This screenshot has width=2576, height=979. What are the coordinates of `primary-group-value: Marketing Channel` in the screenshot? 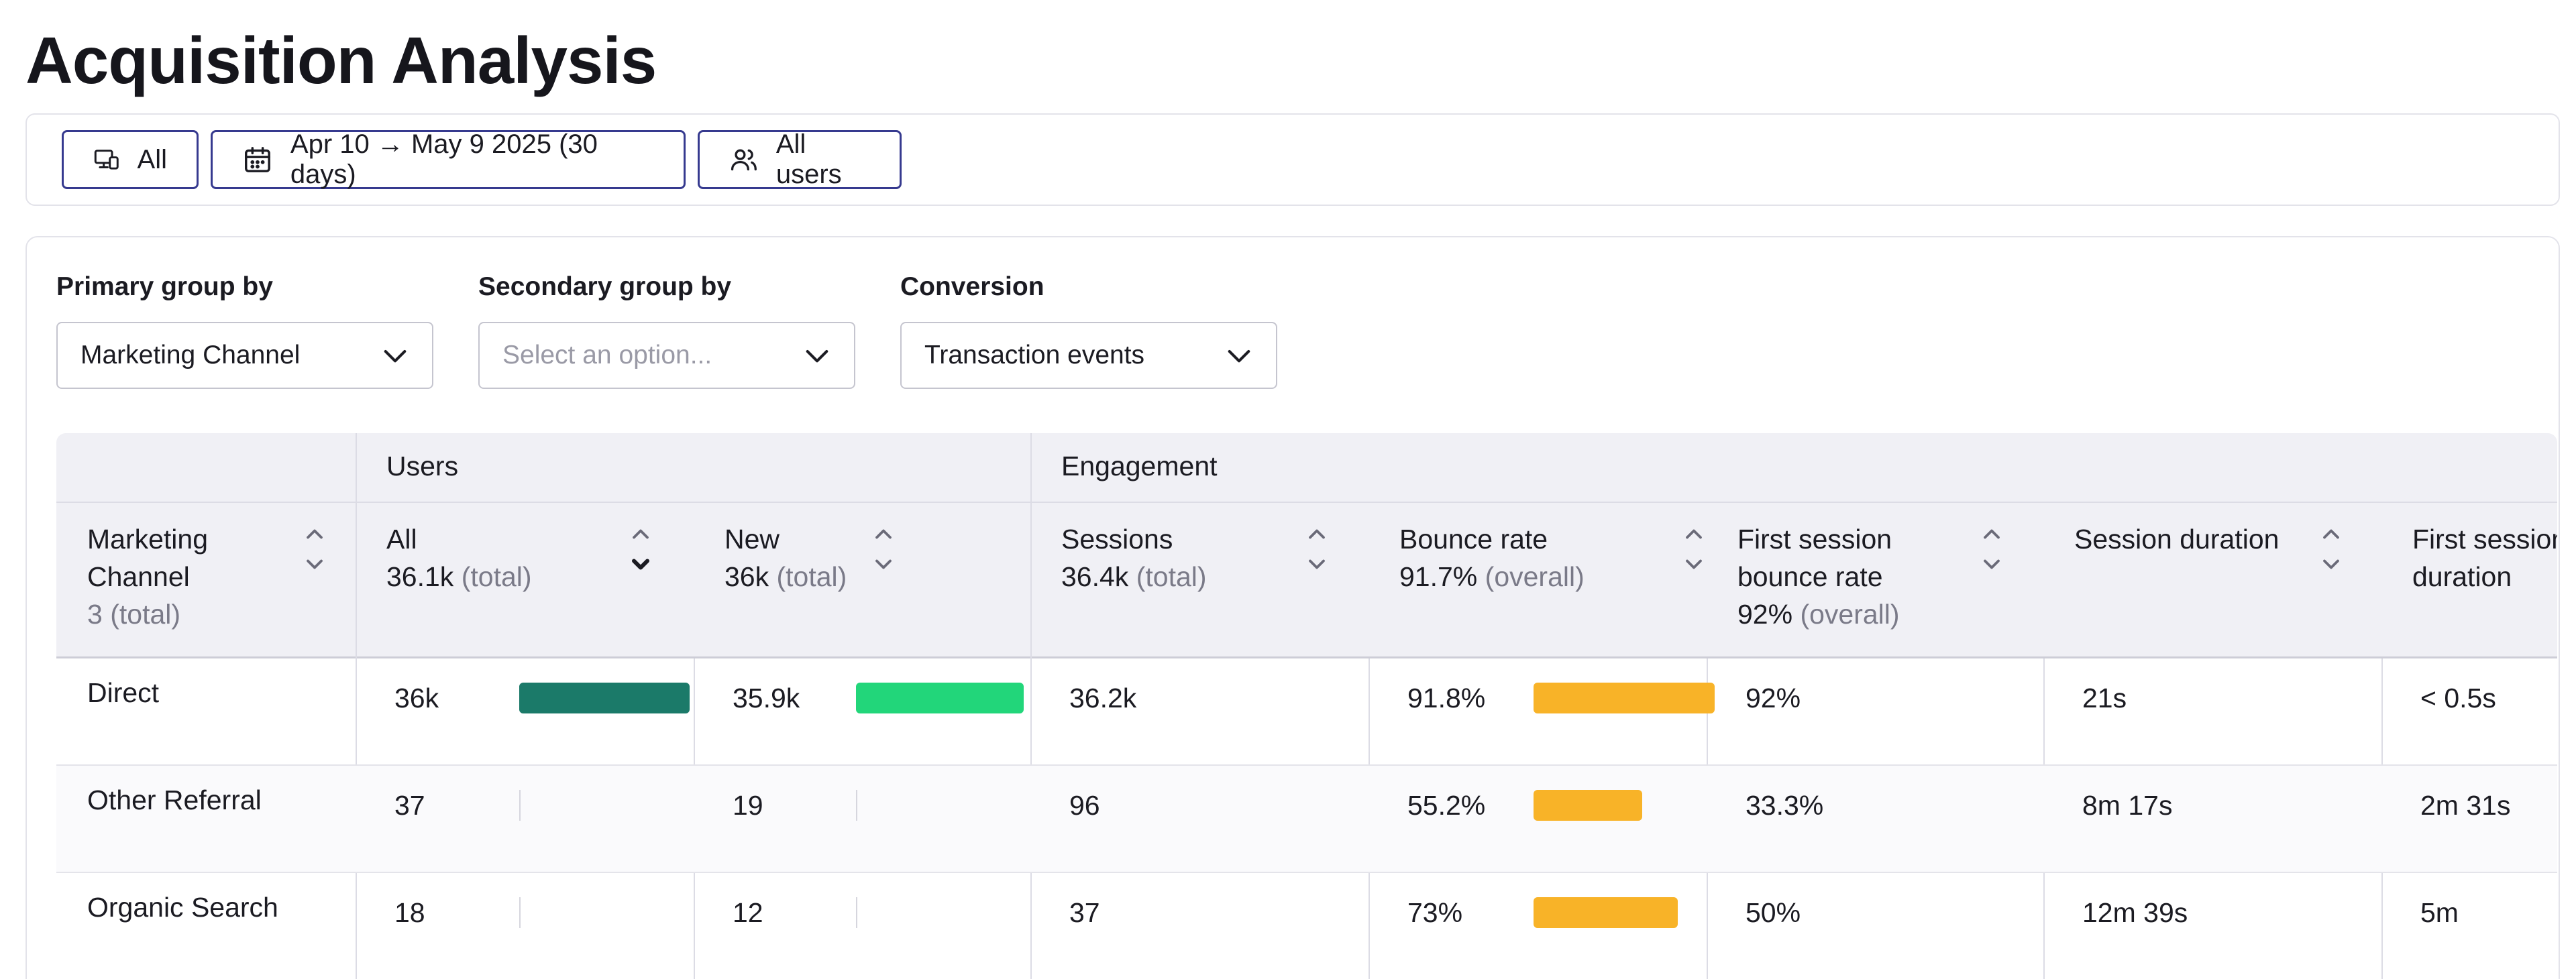 It's located at (190, 355).